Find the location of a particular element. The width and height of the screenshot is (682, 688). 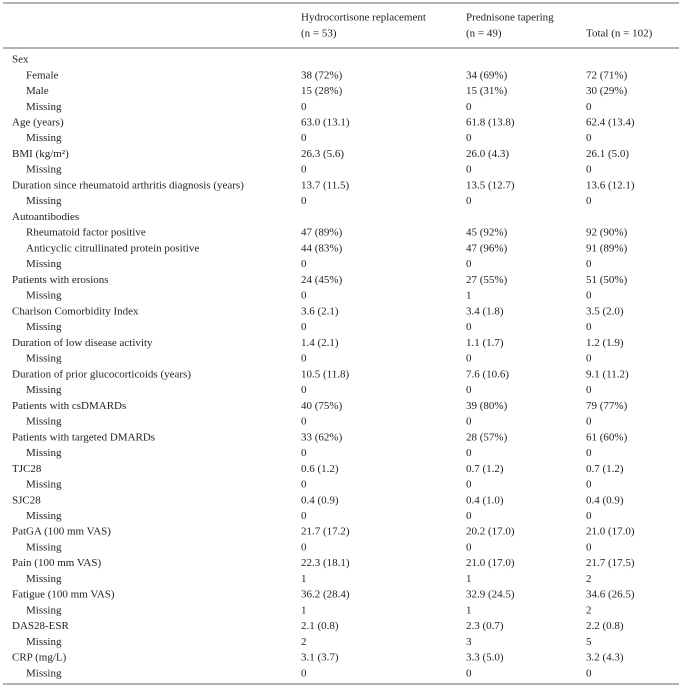

cell: 3.6 (2.1) is located at coordinates (320, 311).